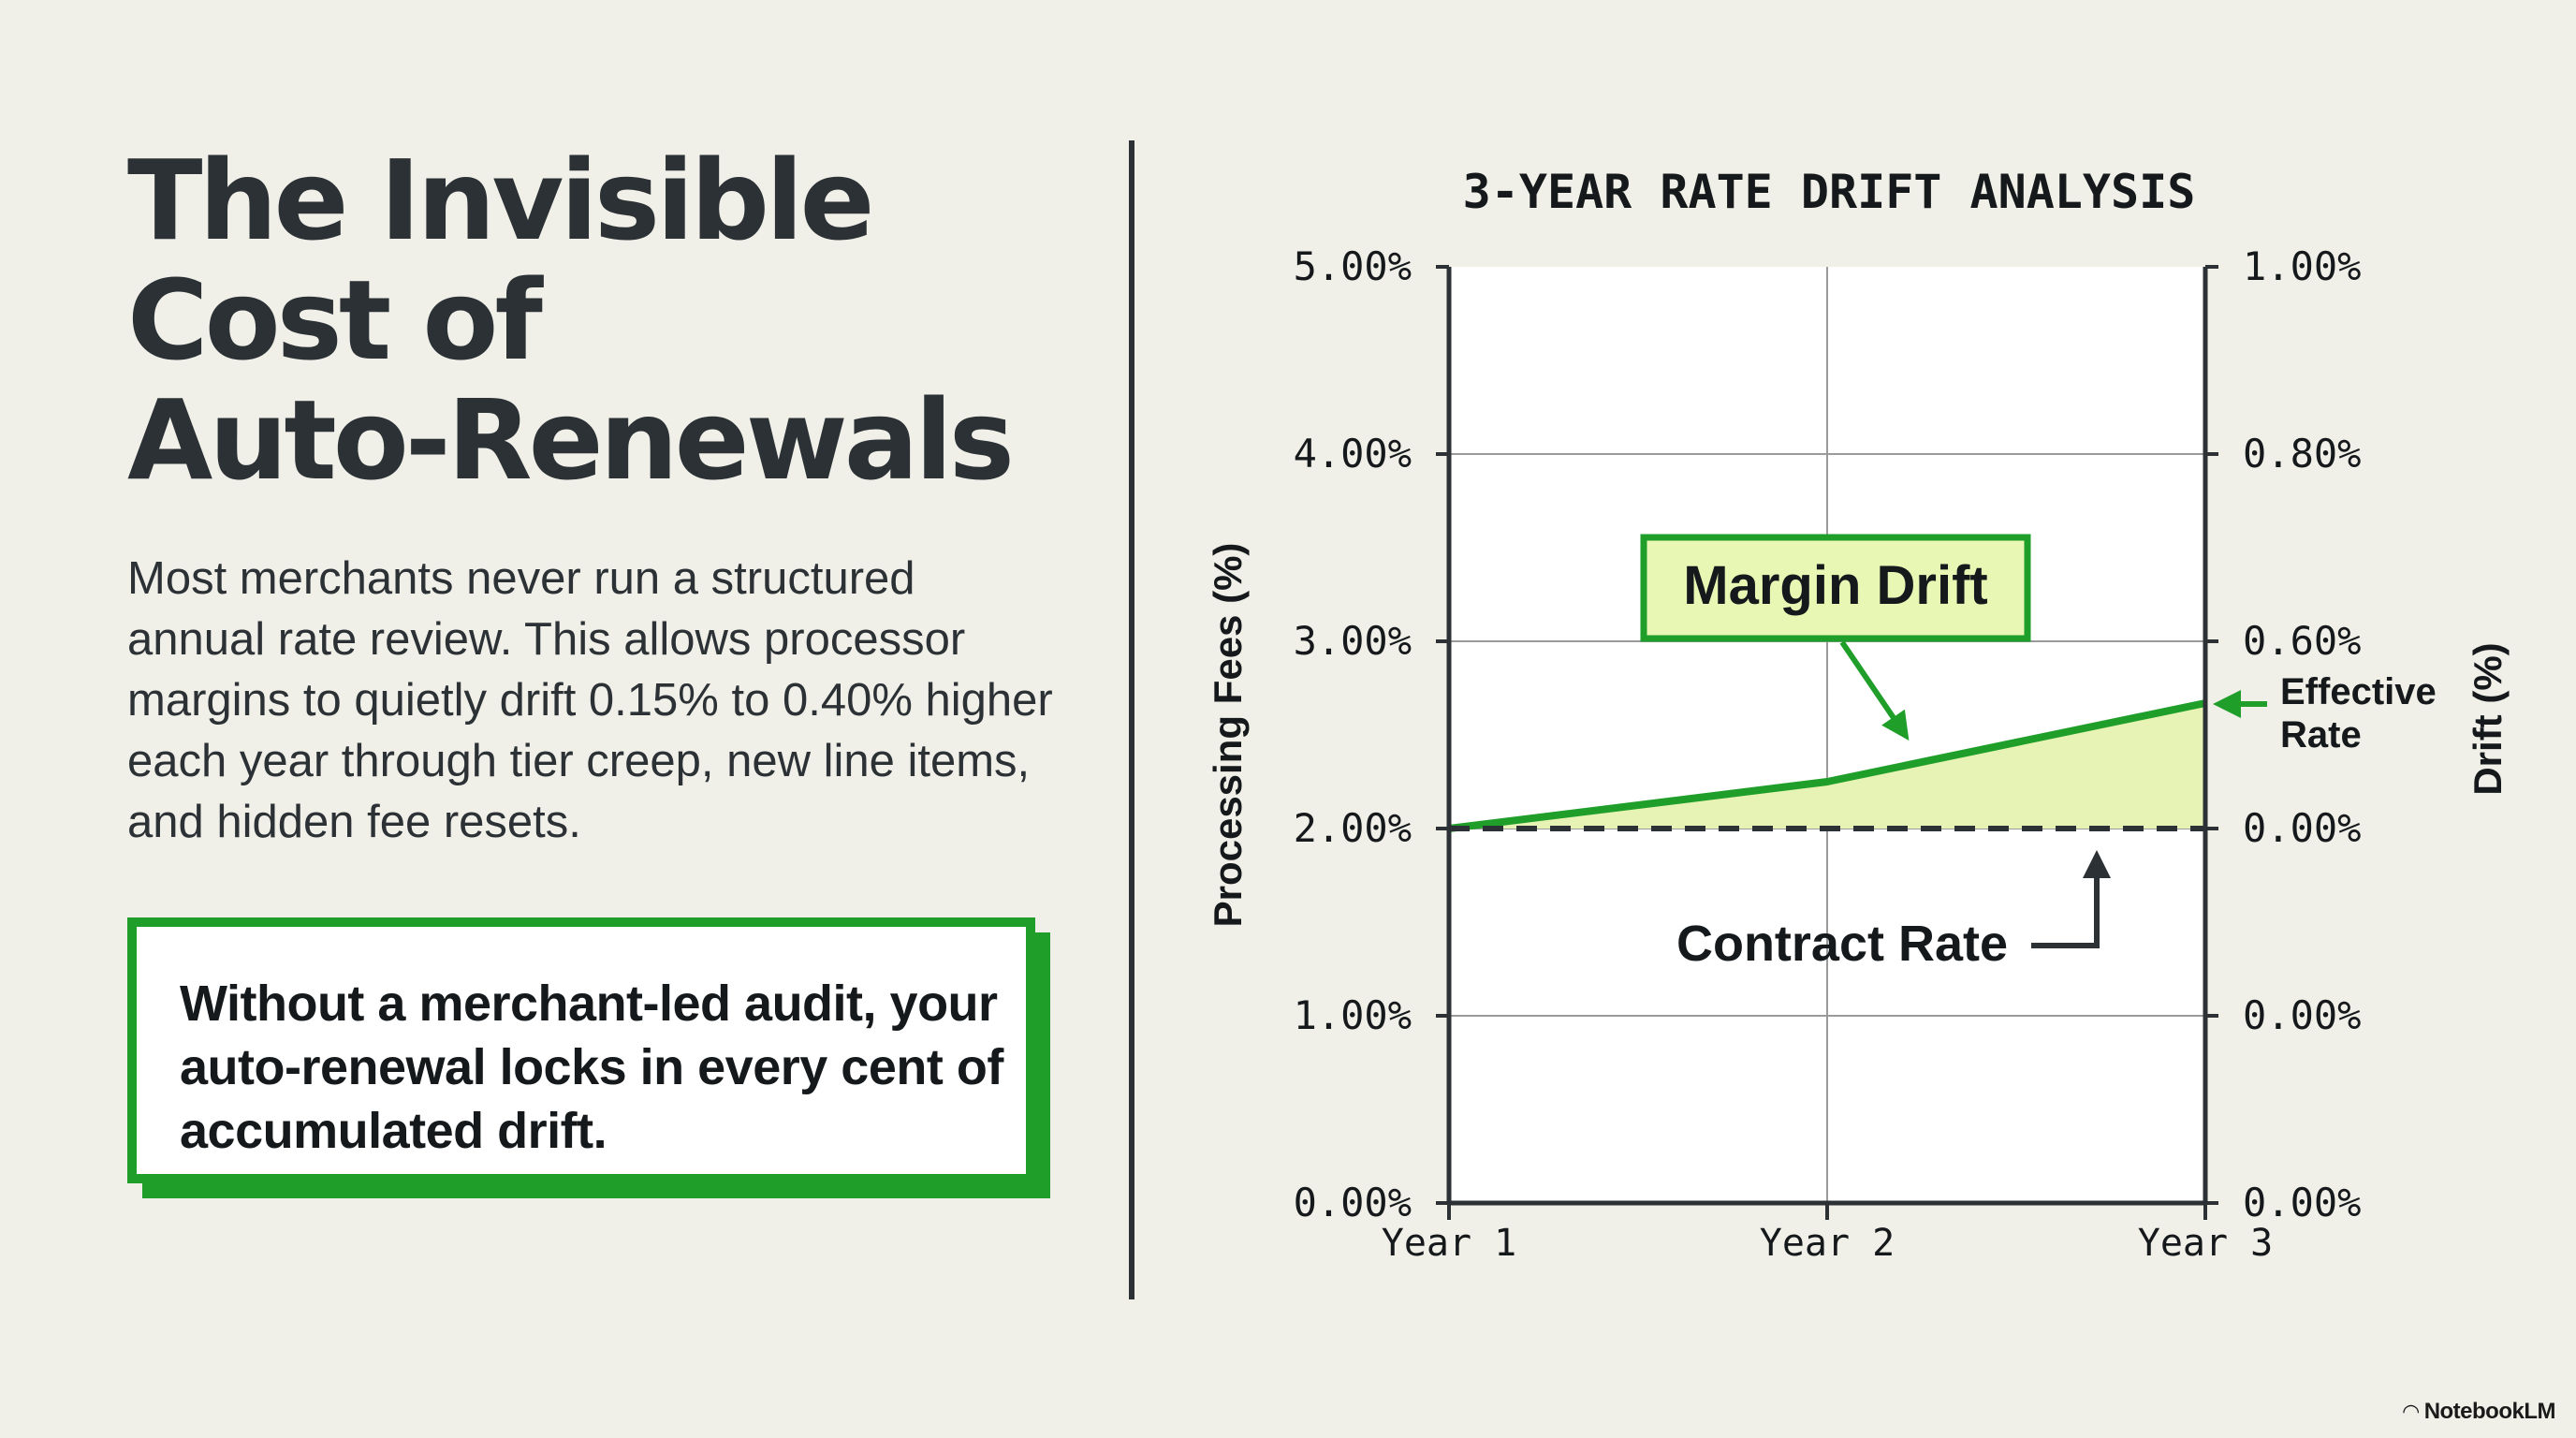  What do you see at coordinates (1827, 1243) in the screenshot?
I see `x-tick-label: Year 2` at bounding box center [1827, 1243].